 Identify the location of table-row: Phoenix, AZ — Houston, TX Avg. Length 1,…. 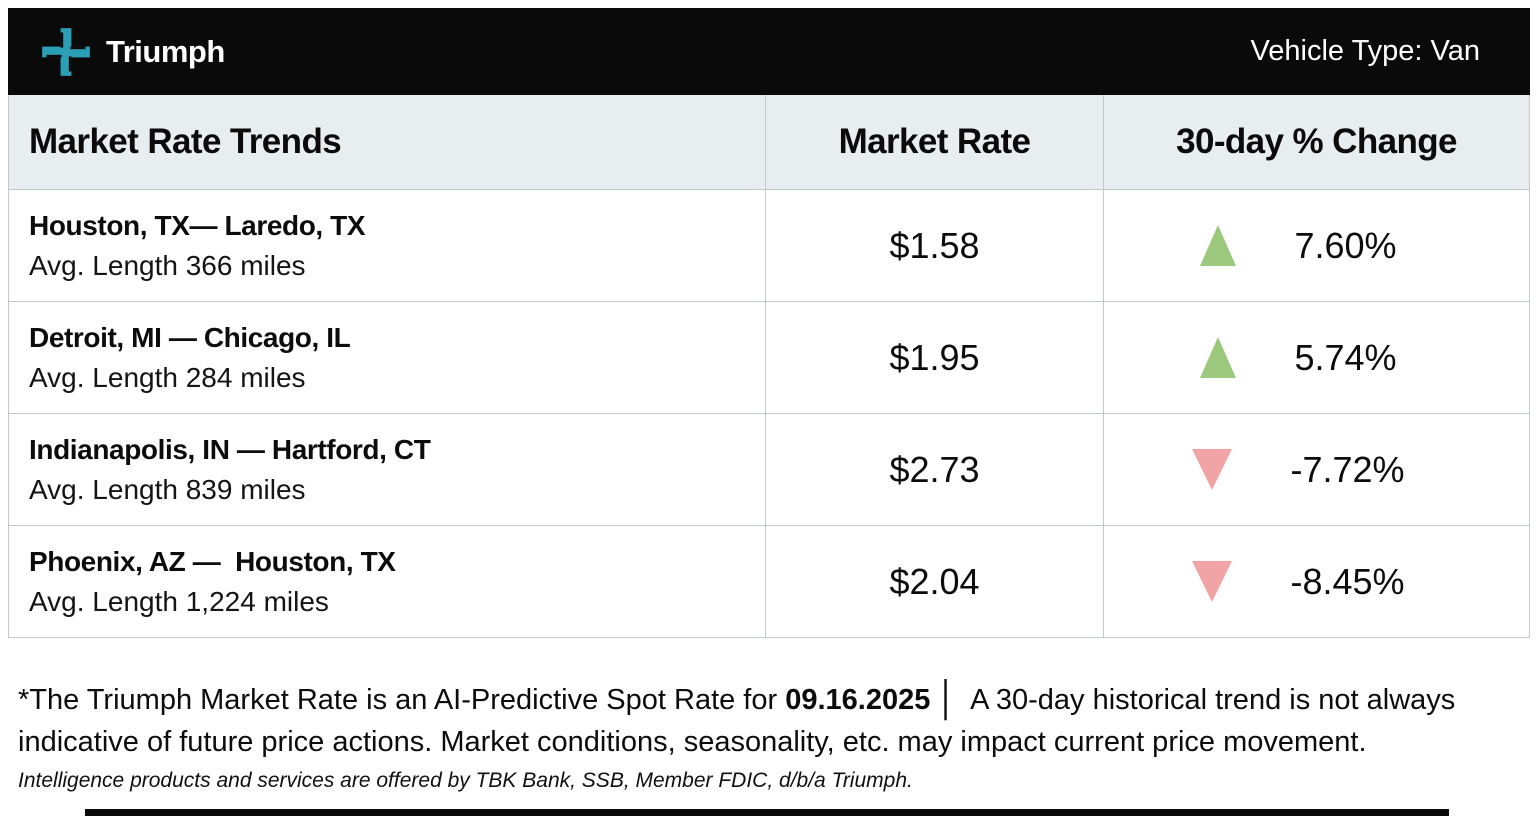
(769, 581).